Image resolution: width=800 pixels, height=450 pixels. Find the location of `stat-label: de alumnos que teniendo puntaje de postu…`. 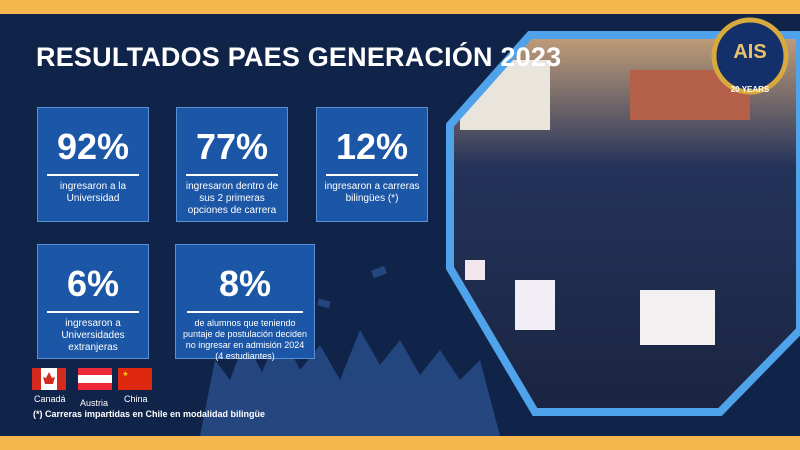

stat-label: de alumnos que teniendo puntaje de postu… is located at coordinates (245, 339).